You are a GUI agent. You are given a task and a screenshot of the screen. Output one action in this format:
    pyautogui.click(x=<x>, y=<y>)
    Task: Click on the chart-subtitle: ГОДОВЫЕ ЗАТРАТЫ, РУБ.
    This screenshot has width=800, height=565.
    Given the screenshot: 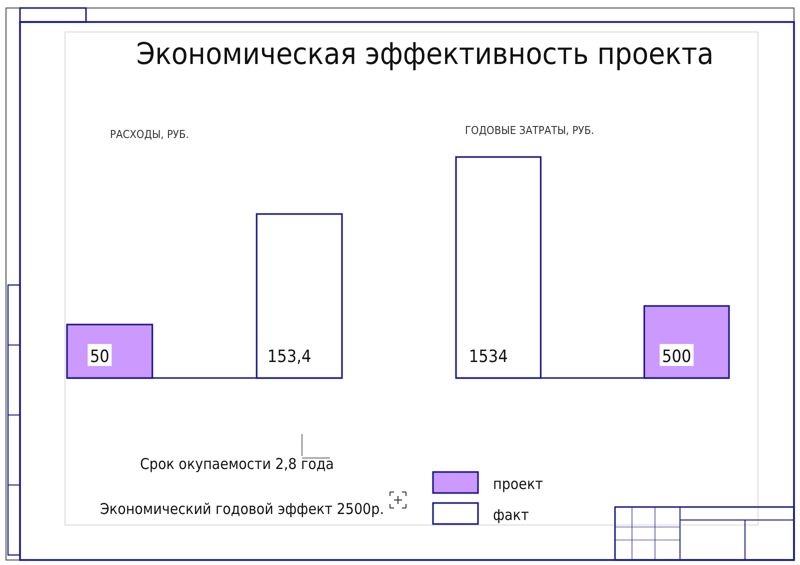 What is the action you would take?
    pyautogui.click(x=529, y=130)
    